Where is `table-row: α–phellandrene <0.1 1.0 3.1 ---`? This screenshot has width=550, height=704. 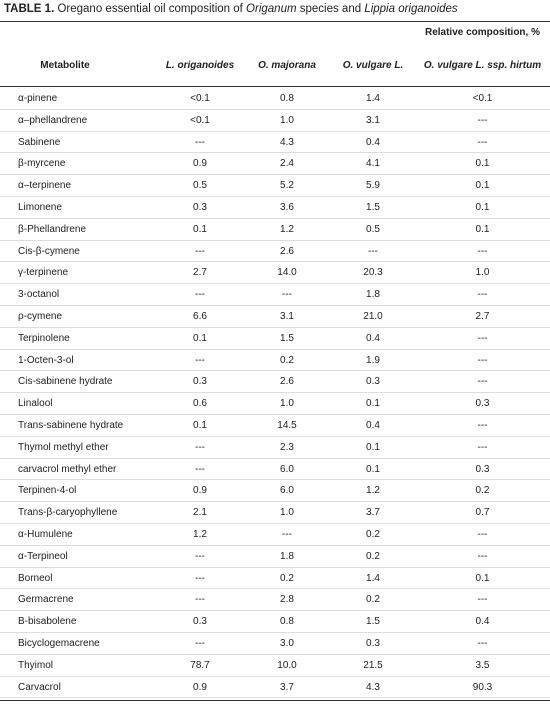
table-row: α–phellandrene <0.1 1.0 3.1 --- is located at coordinates (275, 121).